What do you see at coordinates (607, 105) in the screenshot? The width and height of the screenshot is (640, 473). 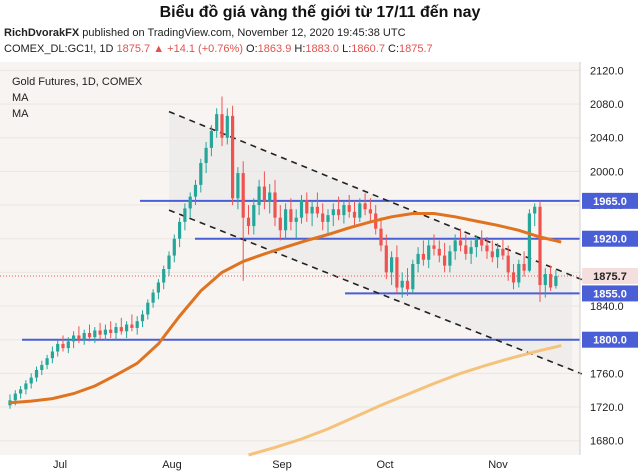 I see `y-tick-label: 2080.0` at bounding box center [607, 105].